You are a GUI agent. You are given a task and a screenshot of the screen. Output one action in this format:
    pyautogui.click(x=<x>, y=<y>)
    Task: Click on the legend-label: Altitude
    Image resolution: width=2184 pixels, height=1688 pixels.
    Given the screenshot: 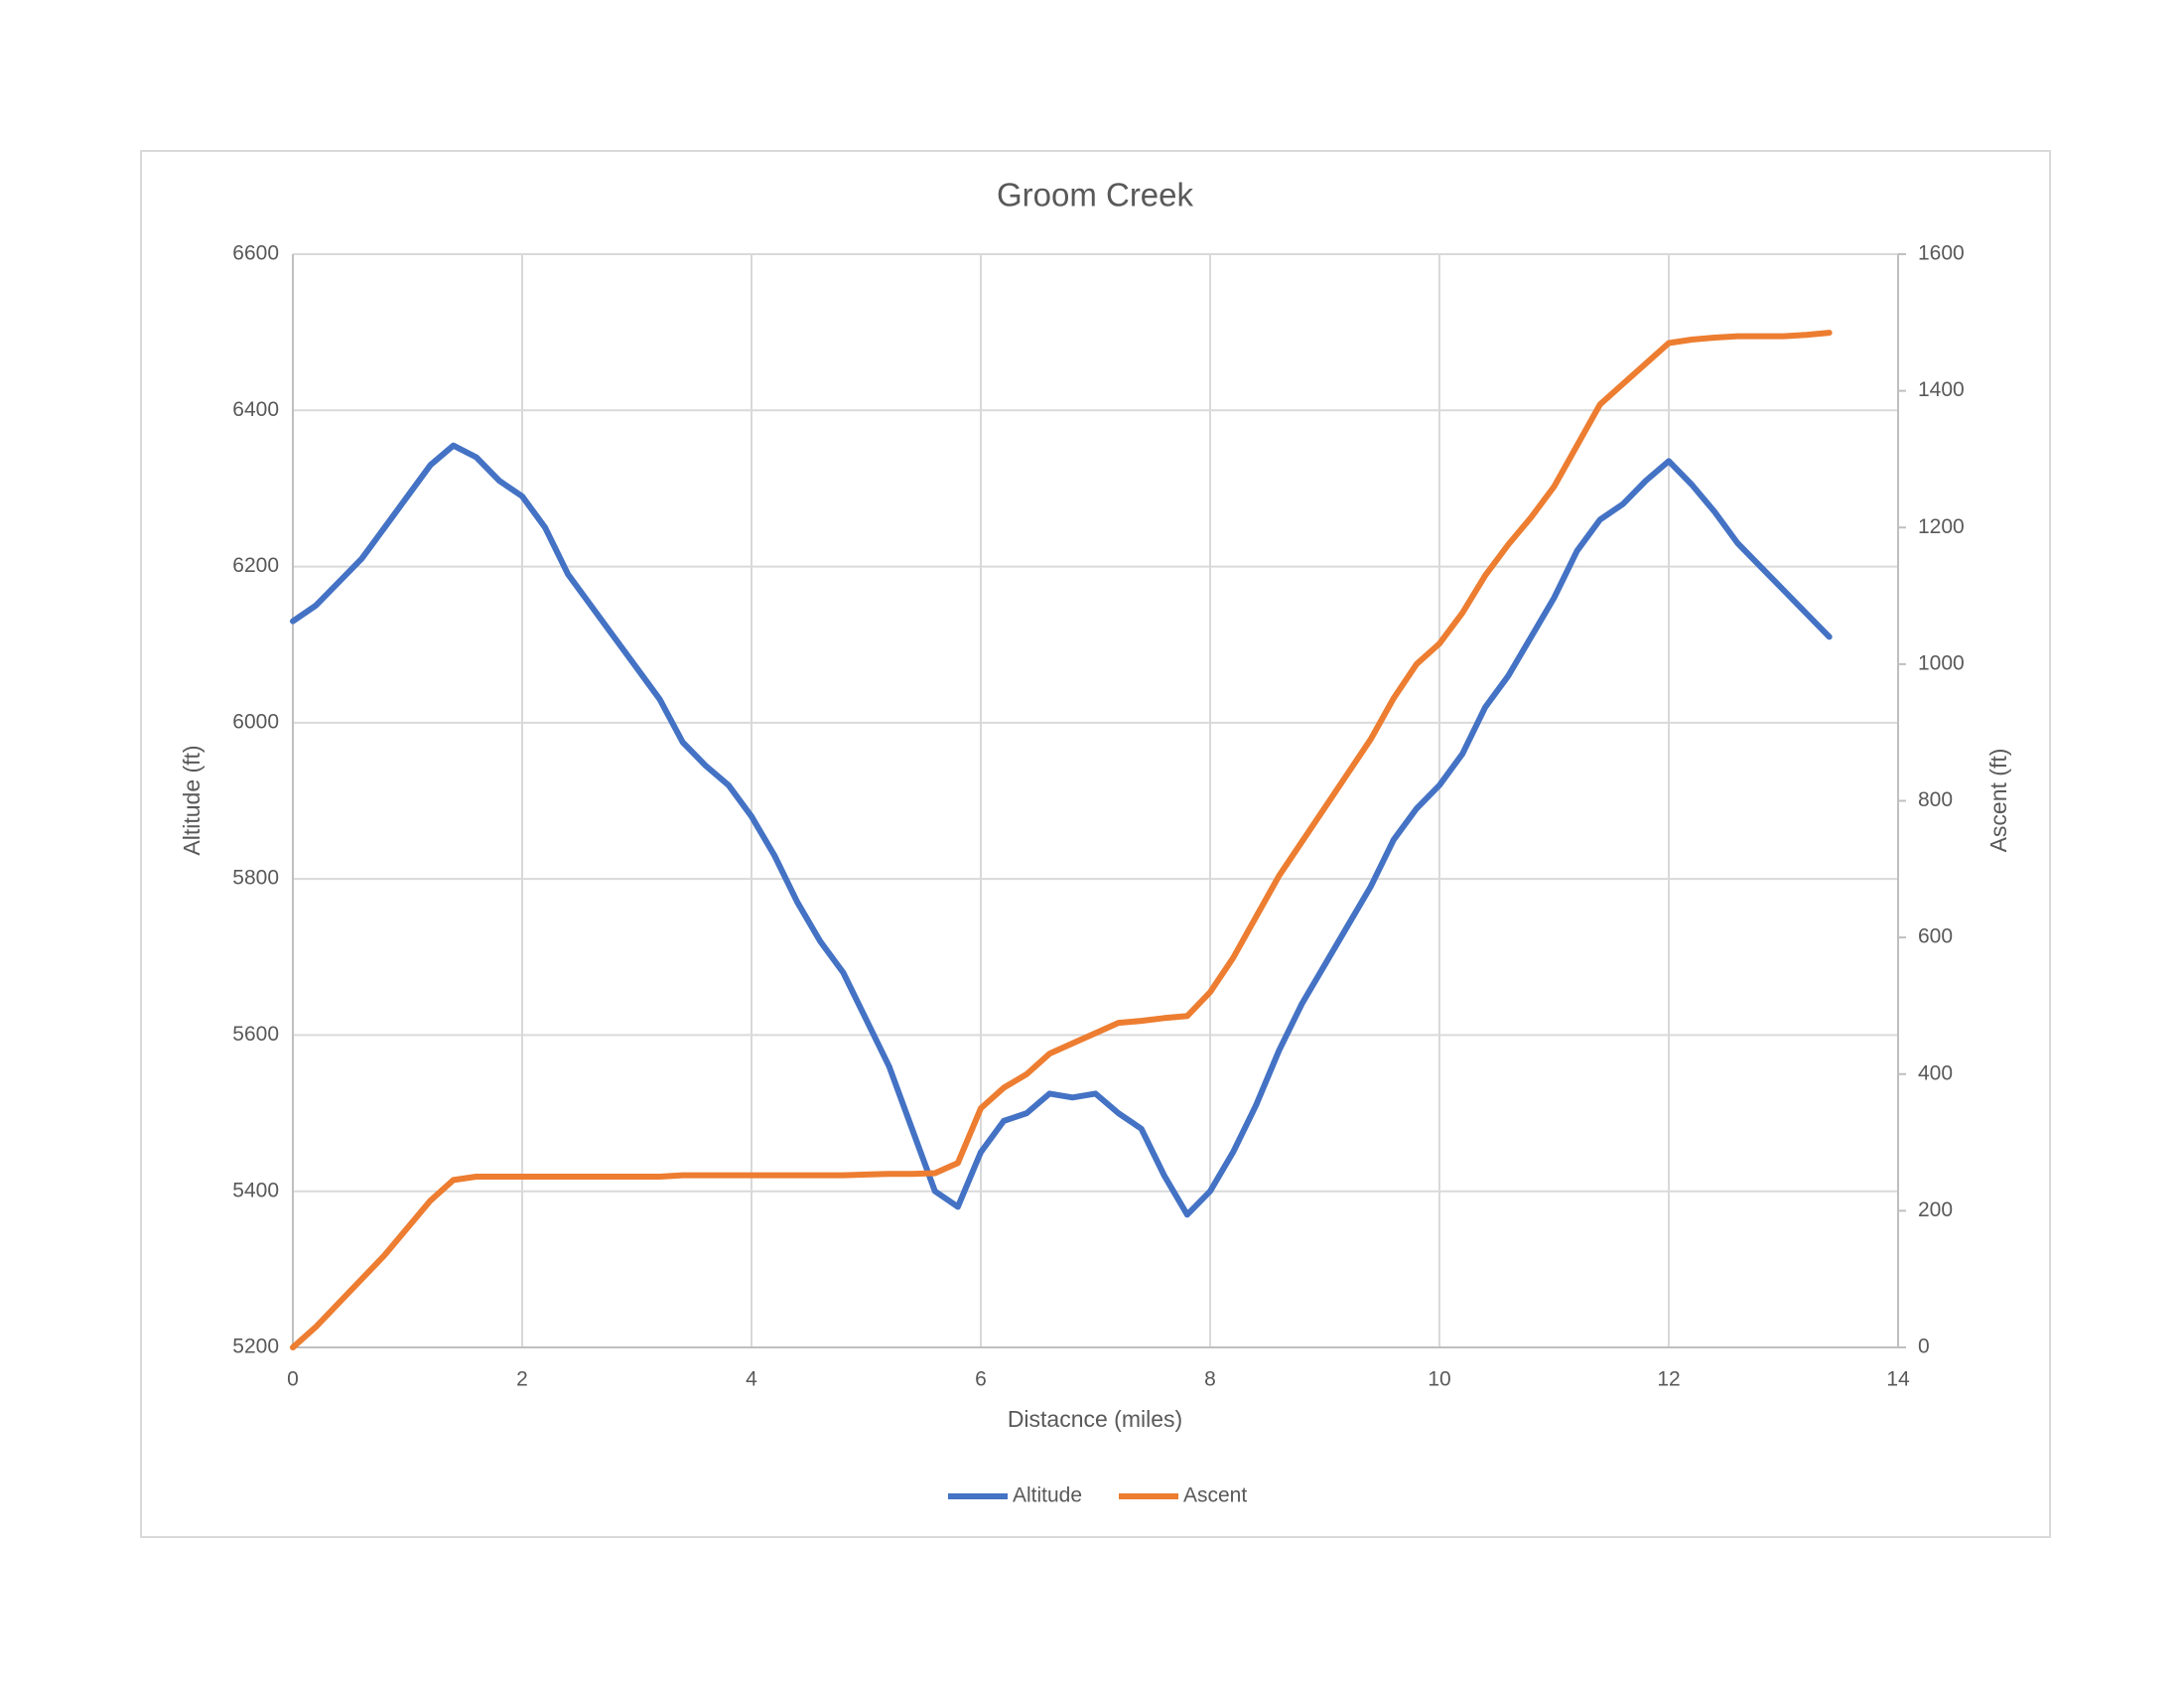 What is the action you would take?
    pyautogui.click(x=1047, y=1495)
    